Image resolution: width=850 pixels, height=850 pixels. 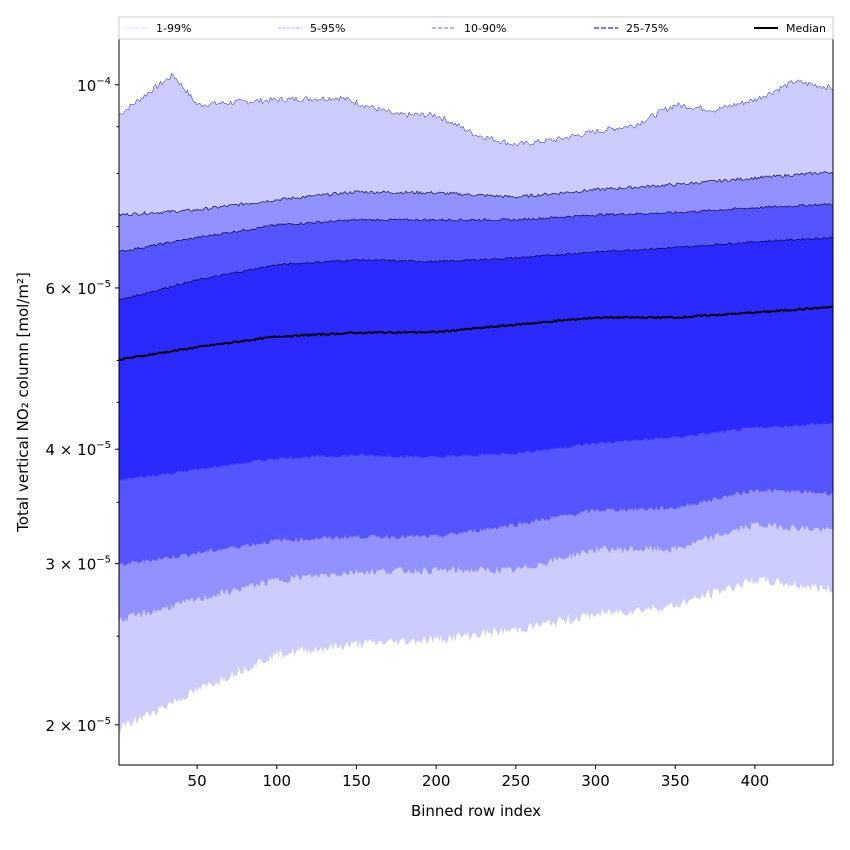 What do you see at coordinates (806, 28) in the screenshot?
I see `legend-label: Median` at bounding box center [806, 28].